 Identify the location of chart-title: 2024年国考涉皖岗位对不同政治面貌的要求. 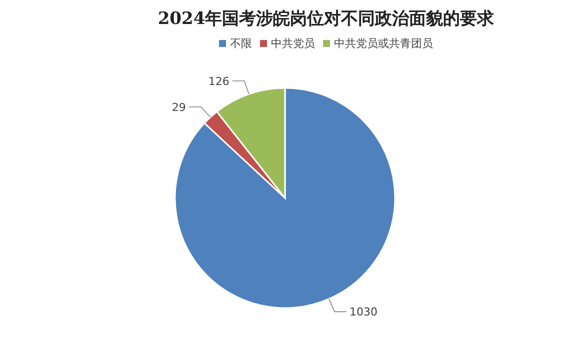
(327, 19).